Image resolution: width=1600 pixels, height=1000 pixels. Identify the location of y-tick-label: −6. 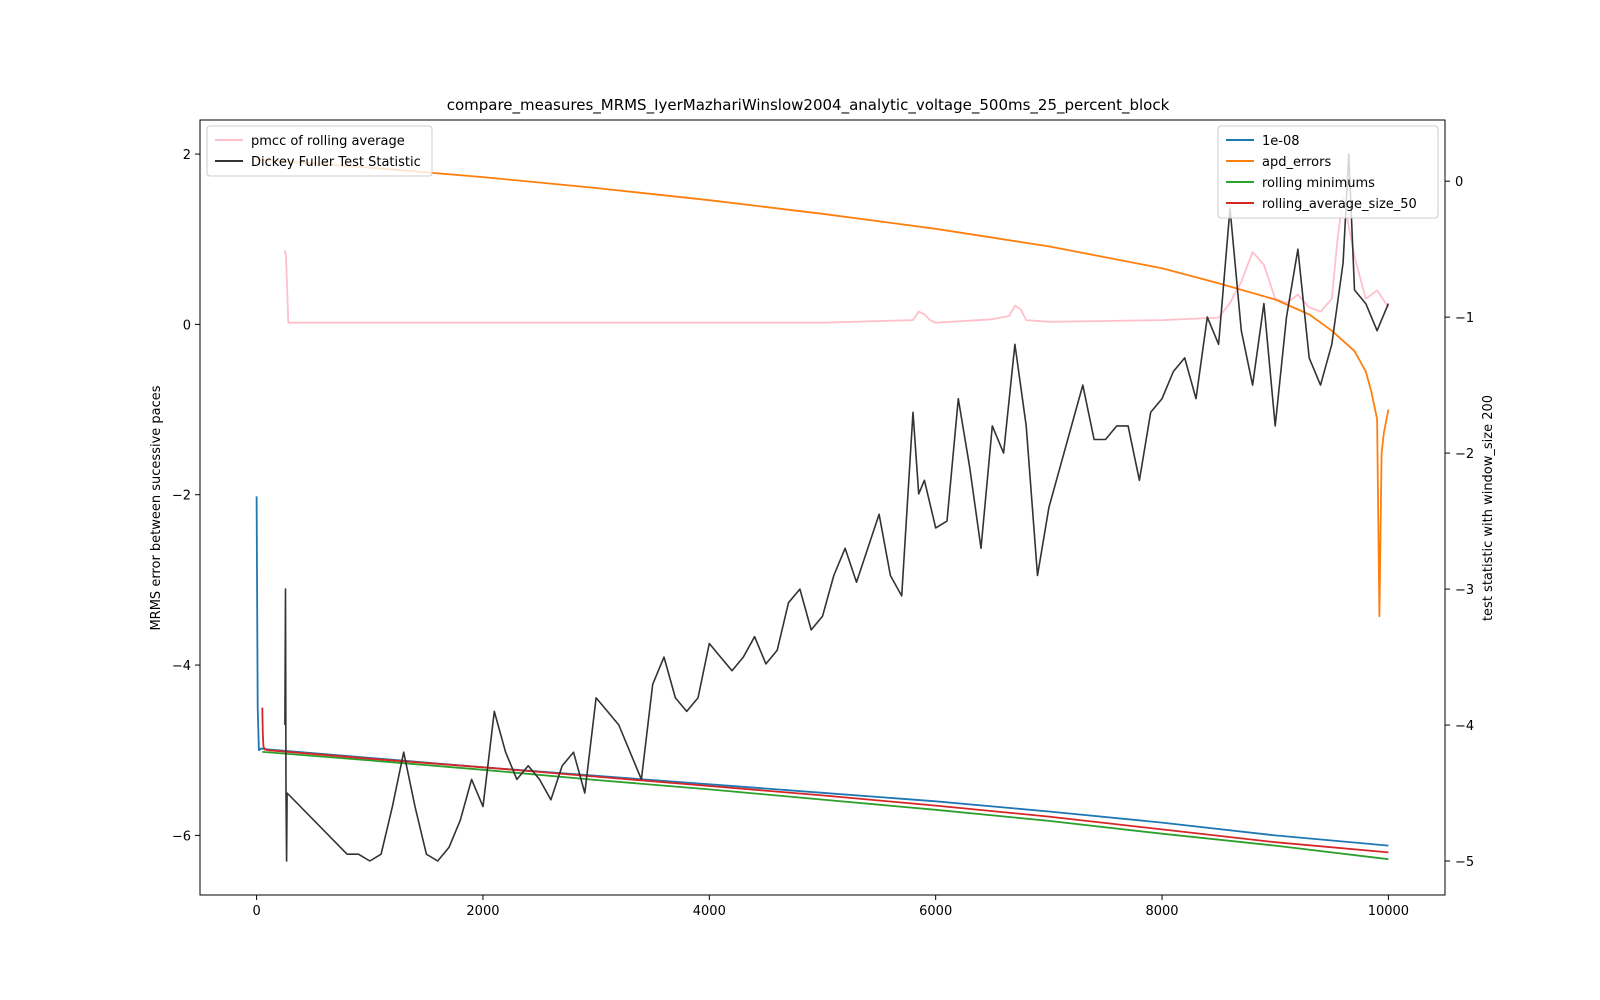
(181, 836).